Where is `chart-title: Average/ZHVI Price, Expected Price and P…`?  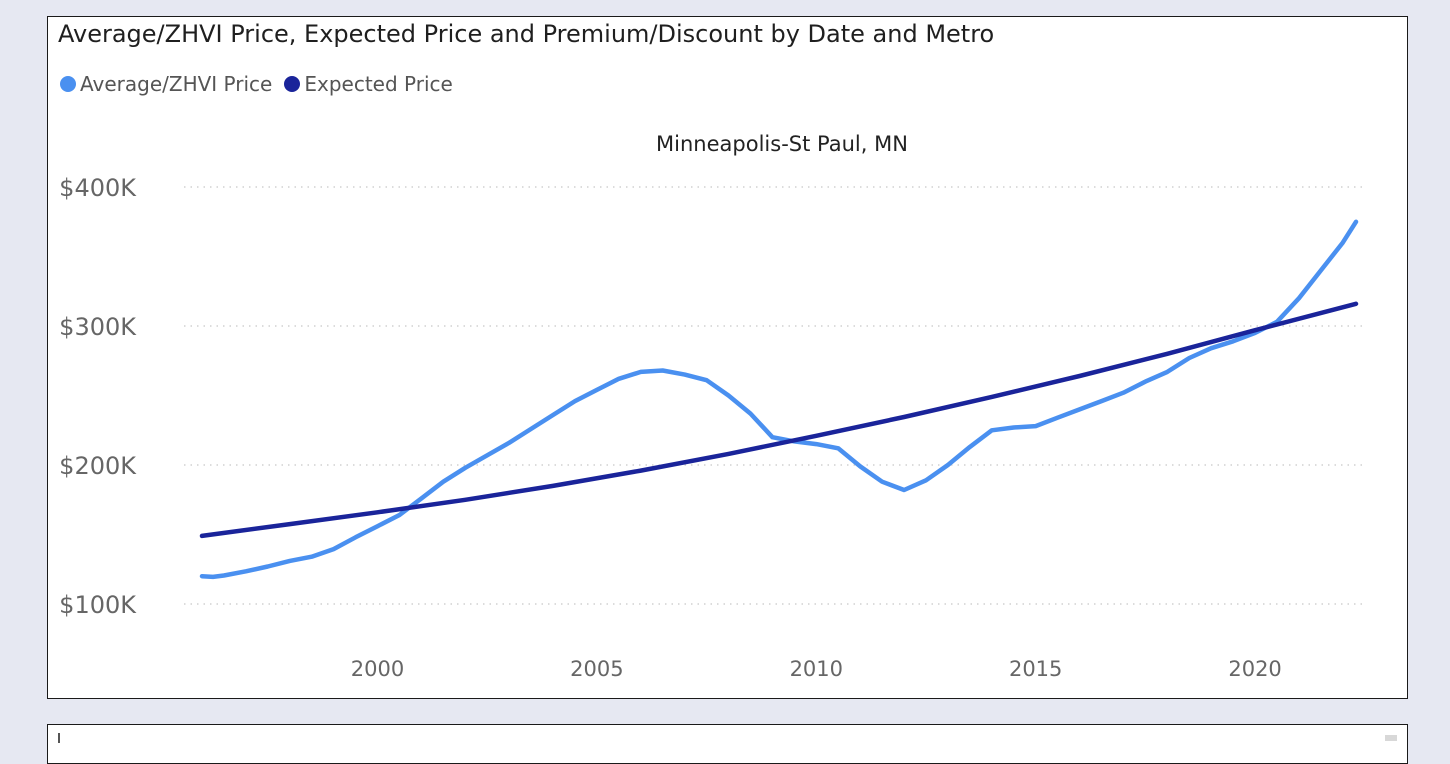
chart-title: Average/ZHVI Price, Expected Price and P… is located at coordinates (526, 34).